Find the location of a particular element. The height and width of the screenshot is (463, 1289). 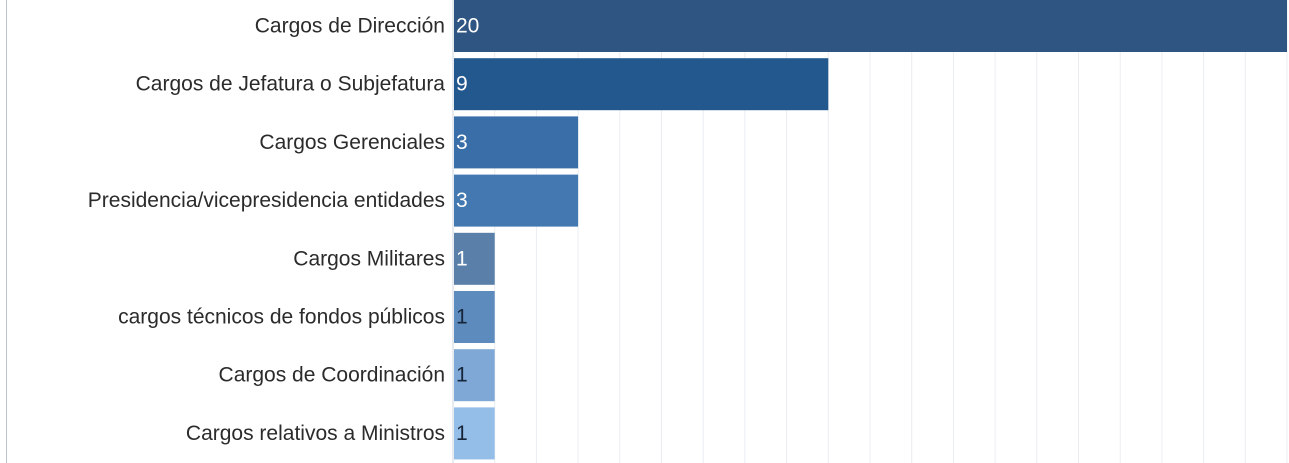

category-label: Cargos de Dirección is located at coordinates (350, 26).